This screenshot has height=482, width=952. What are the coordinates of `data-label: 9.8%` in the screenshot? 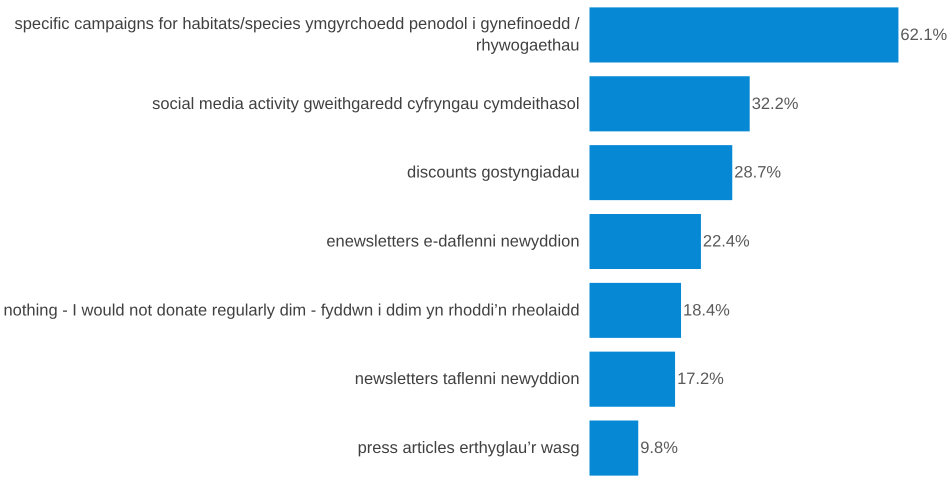 It's located at (659, 448).